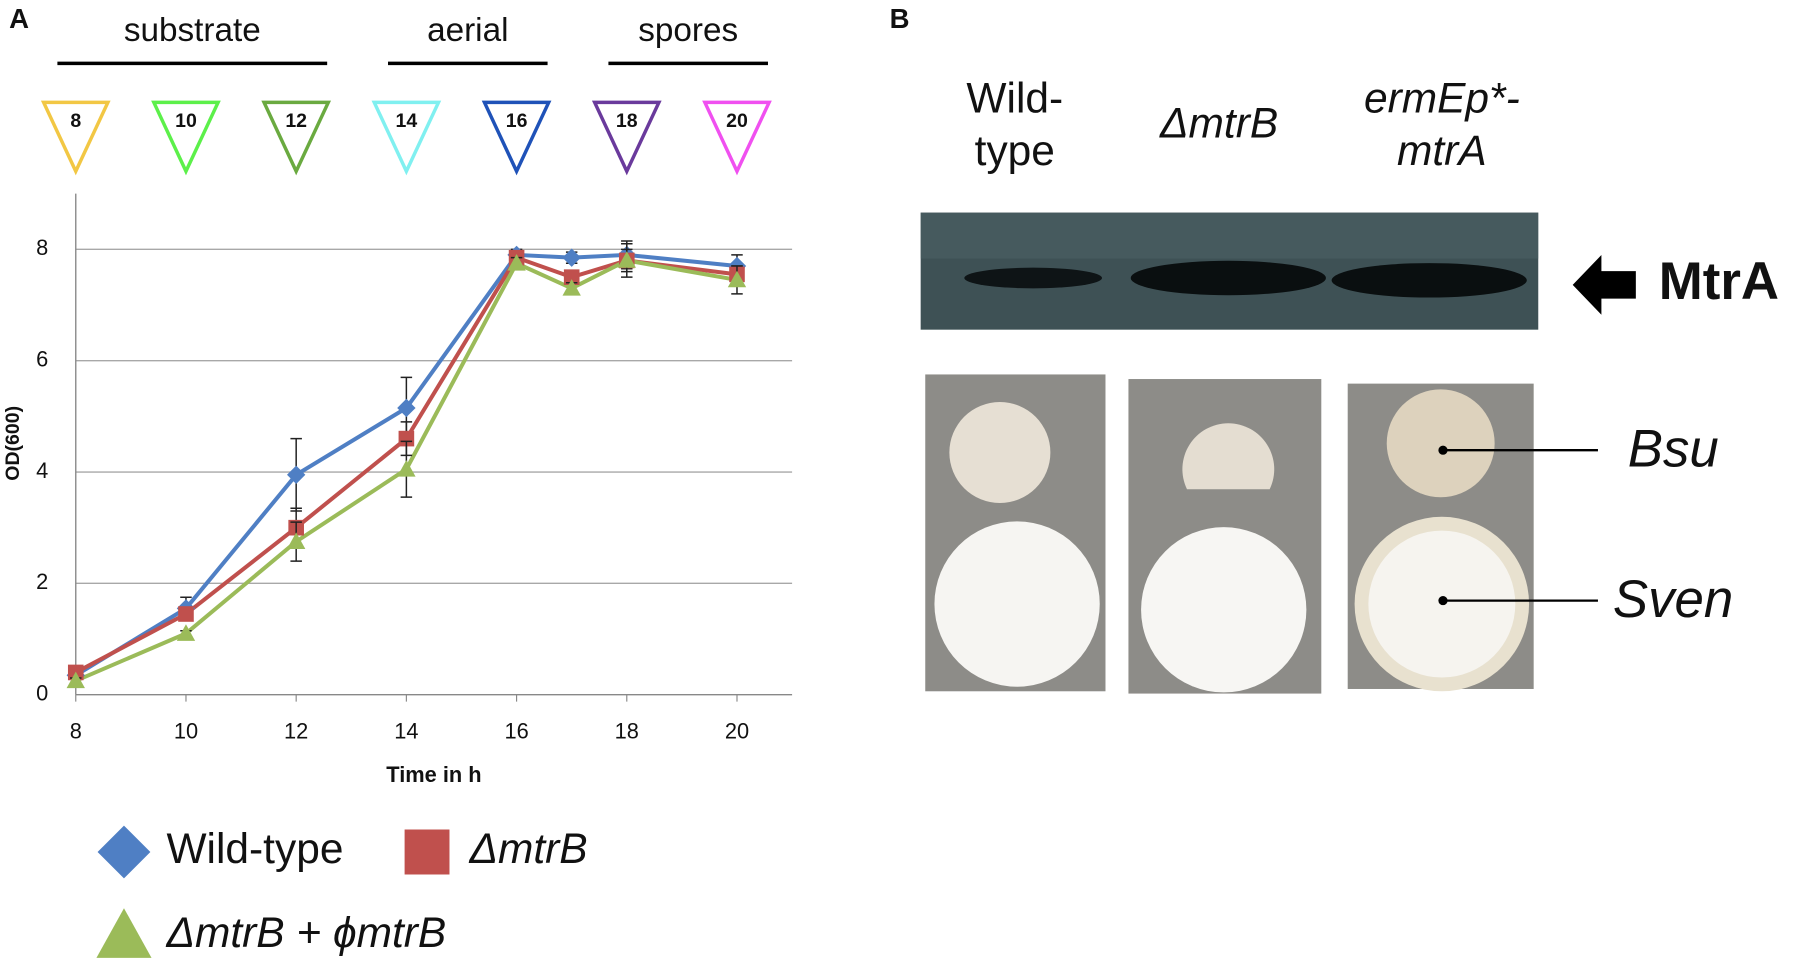  What do you see at coordinates (467, 30) in the screenshot?
I see `phase-label: aerial` at bounding box center [467, 30].